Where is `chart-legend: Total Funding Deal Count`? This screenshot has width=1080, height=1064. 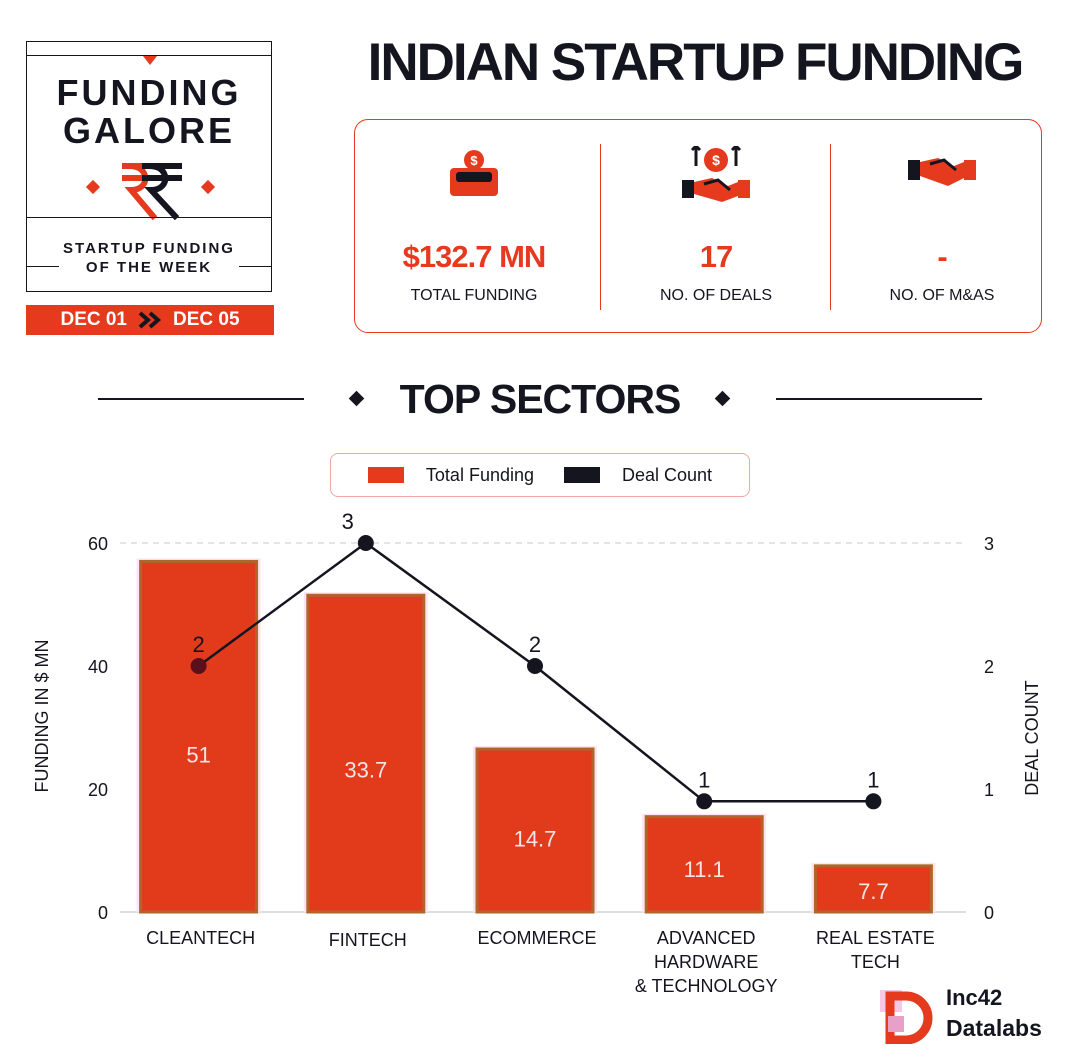
chart-legend: Total Funding Deal Count is located at coordinates (540, 475).